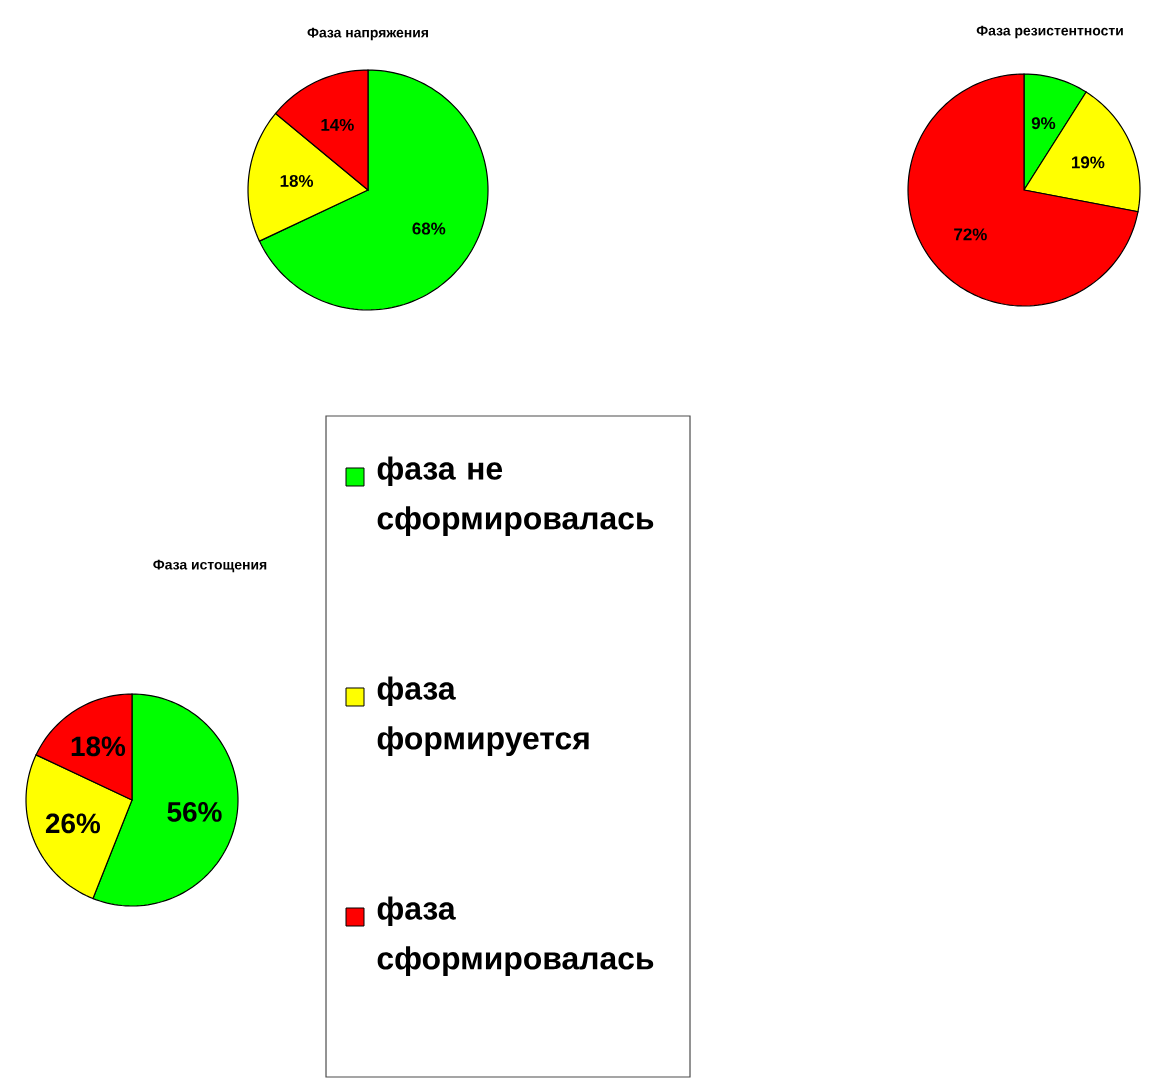  Describe the element at coordinates (194, 812) in the screenshot. I see `data-label: 56%` at that location.